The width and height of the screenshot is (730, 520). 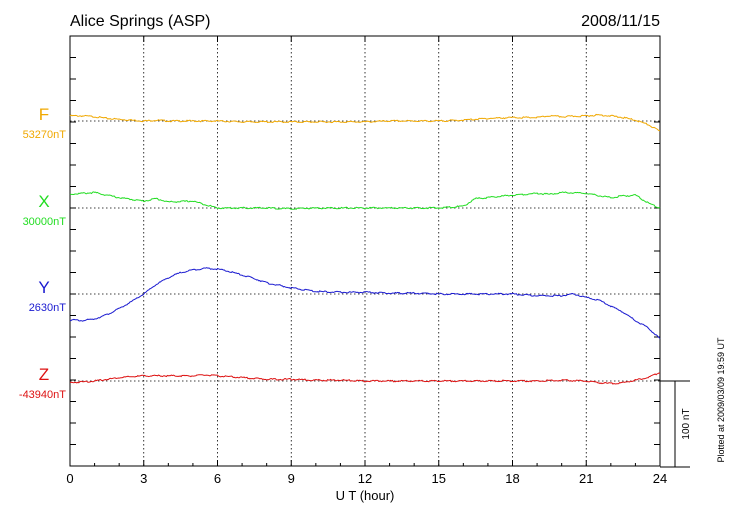 What do you see at coordinates (660, 478) in the screenshot?
I see `x-tick-label-24: 24` at bounding box center [660, 478].